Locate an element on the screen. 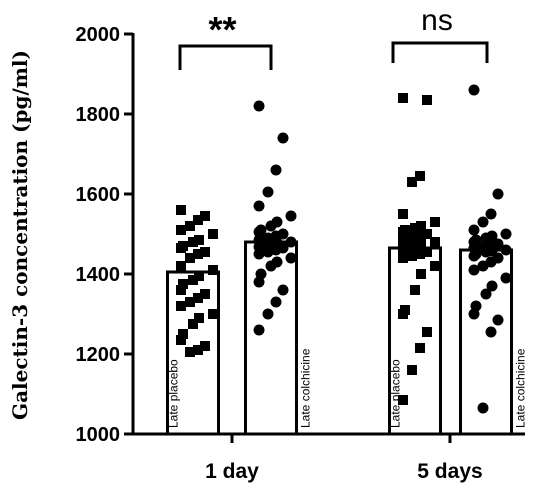 This screenshot has width=550, height=497. y-tick-label: 1800 is located at coordinates (98, 115).